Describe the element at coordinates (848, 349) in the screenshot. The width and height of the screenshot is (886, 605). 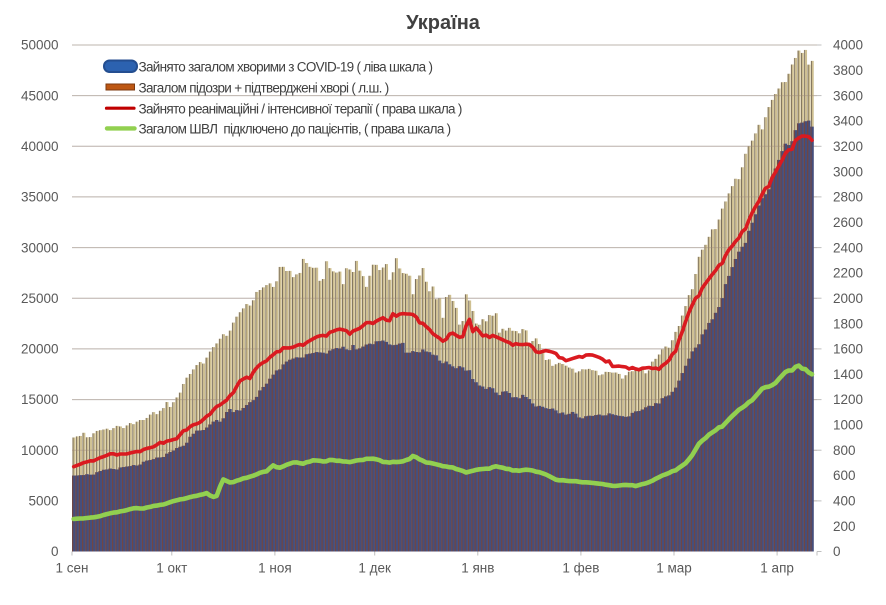
I see `svg-text: 1600` at that location.